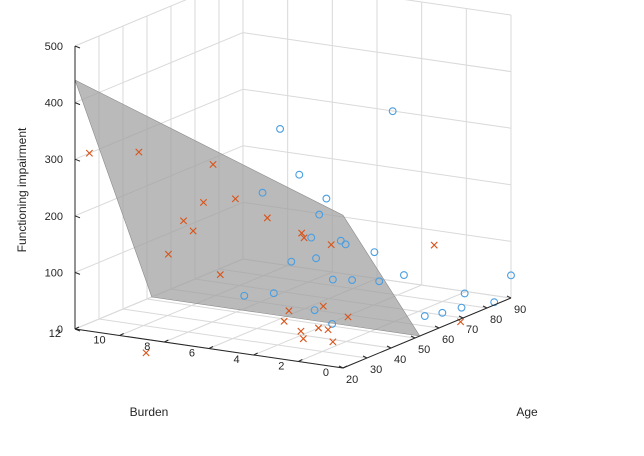 This screenshot has width=644, height=456. What do you see at coordinates (149, 412) in the screenshot?
I see `y-axis-label: Burden` at bounding box center [149, 412].